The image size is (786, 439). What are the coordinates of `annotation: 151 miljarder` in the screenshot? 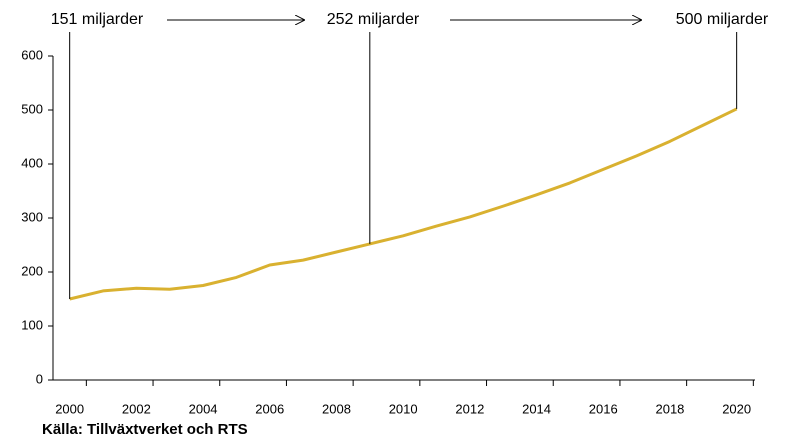 It's located at (97, 19).